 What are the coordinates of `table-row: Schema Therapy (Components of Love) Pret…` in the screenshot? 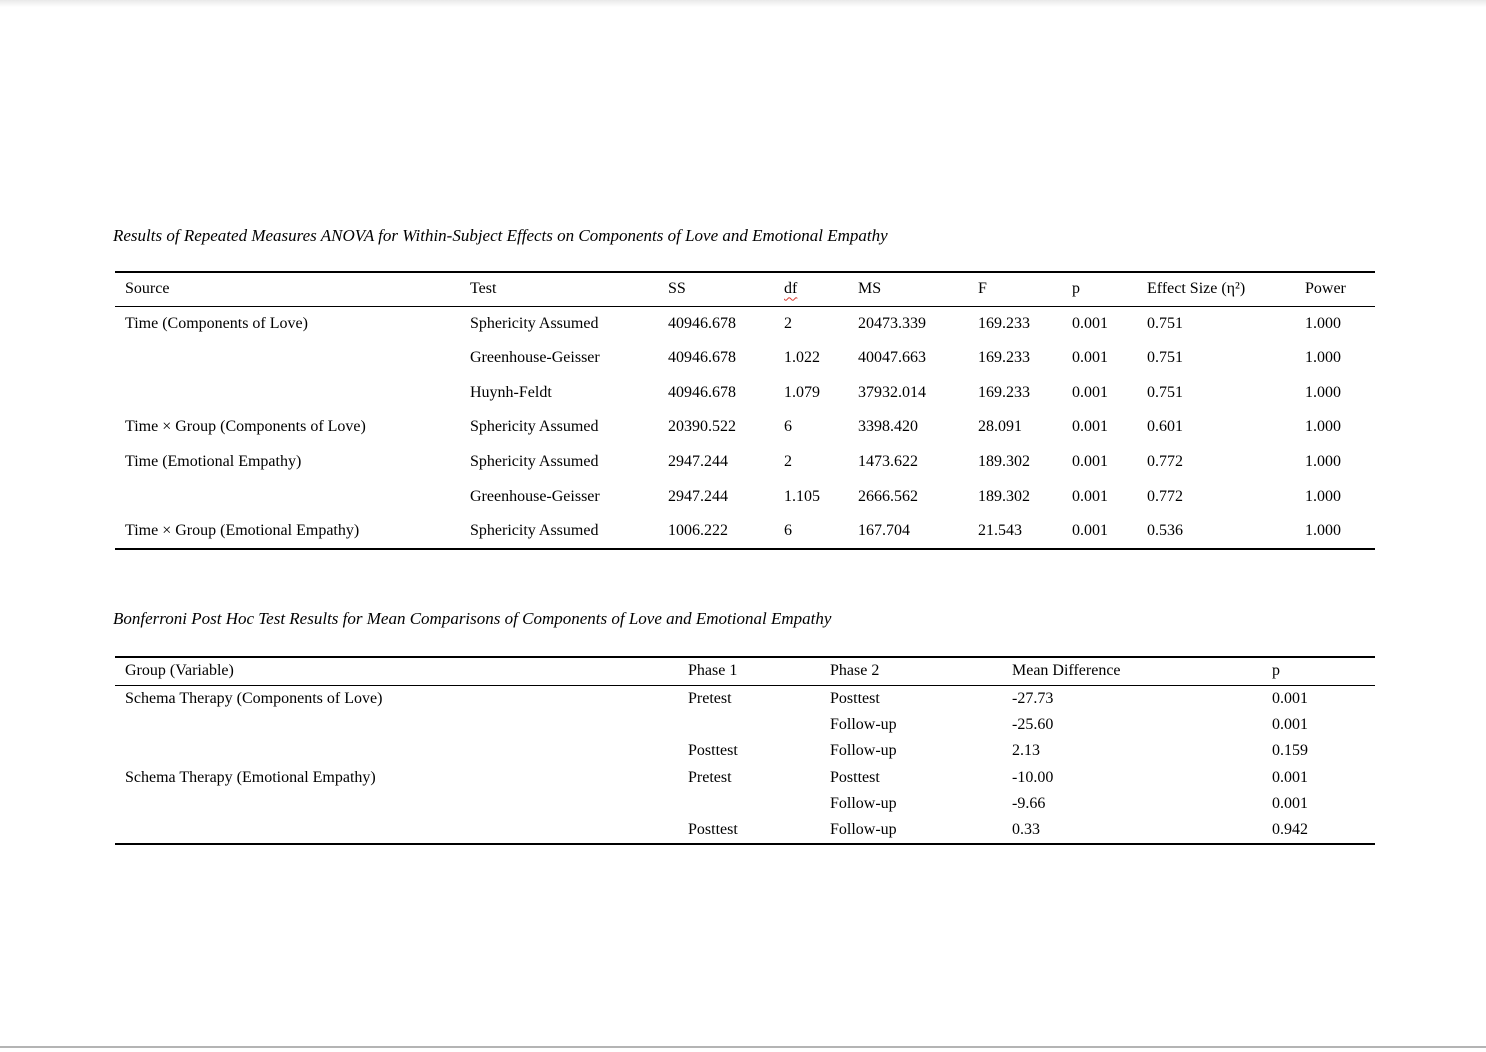 It's located at (745, 698).